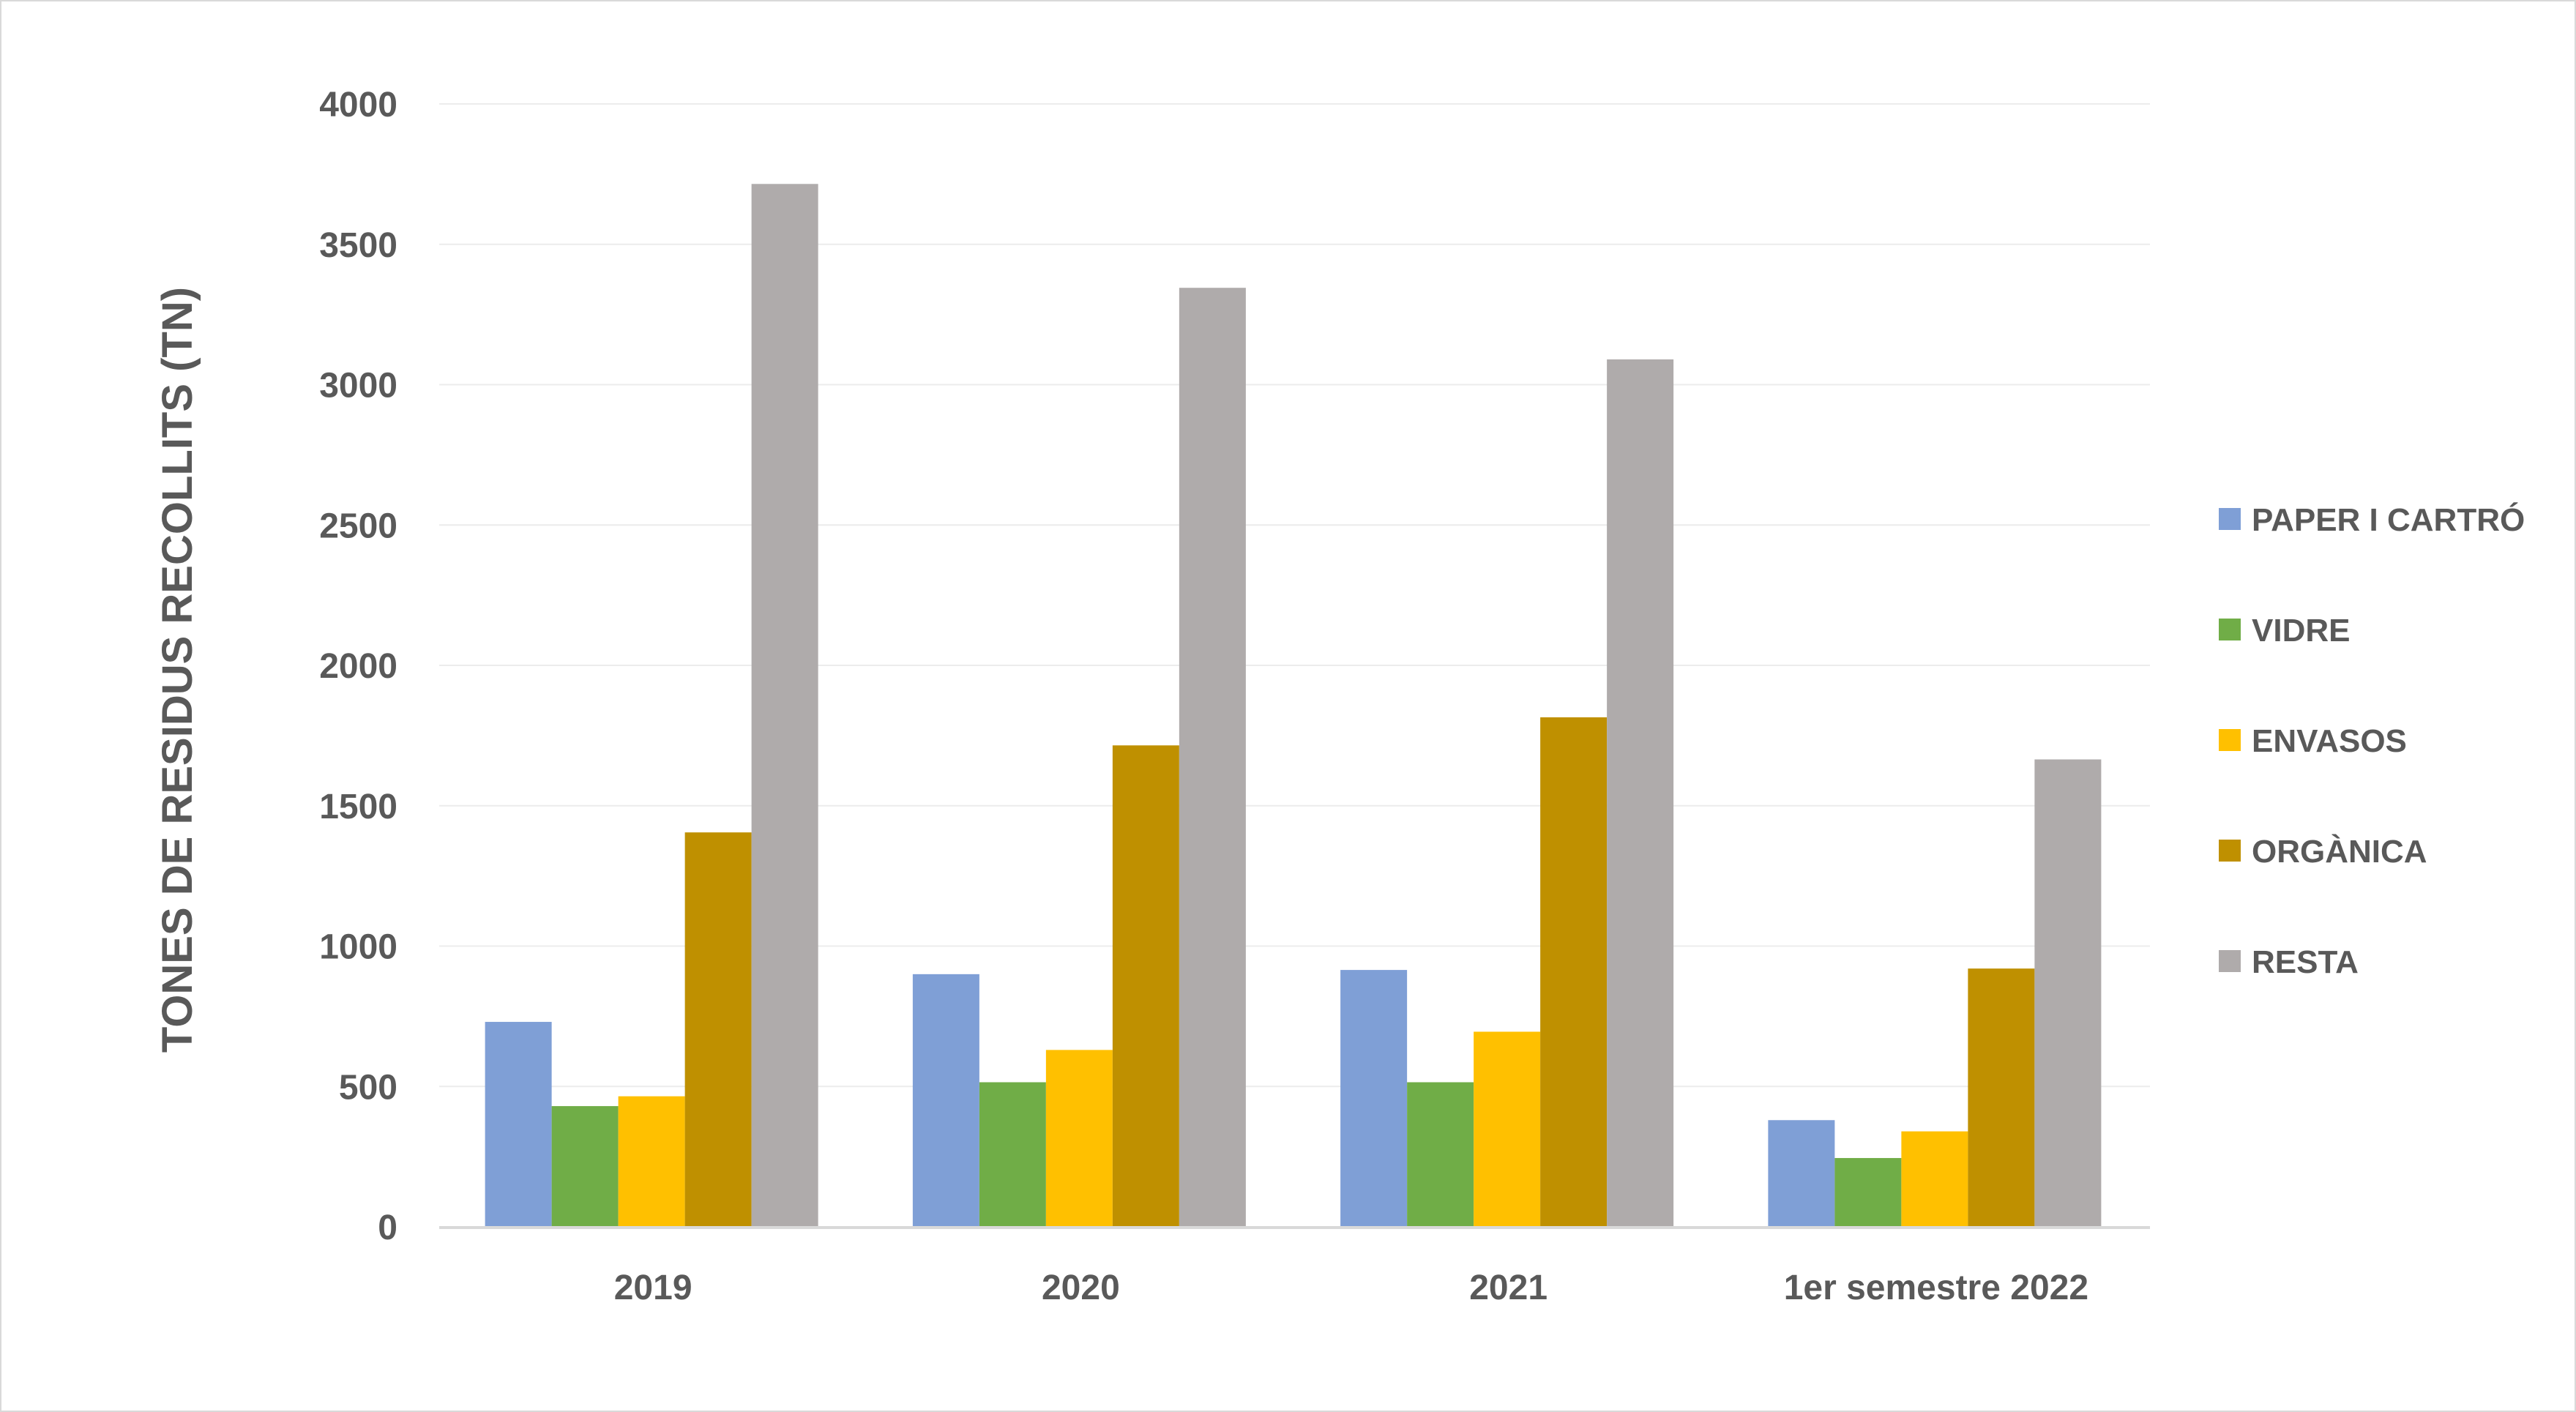  Describe the element at coordinates (1212, 757) in the screenshot. I see `bar-resta-2020` at that location.